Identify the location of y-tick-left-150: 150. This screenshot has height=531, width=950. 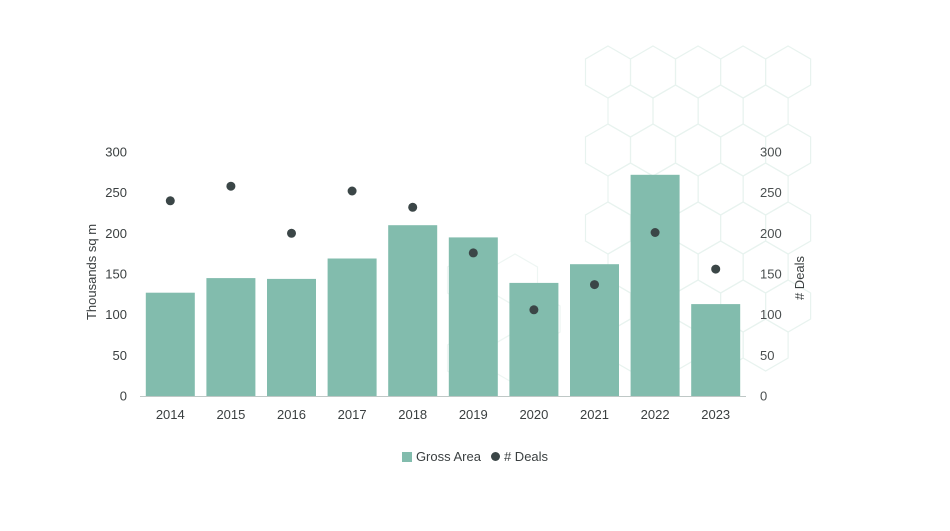
(116, 274).